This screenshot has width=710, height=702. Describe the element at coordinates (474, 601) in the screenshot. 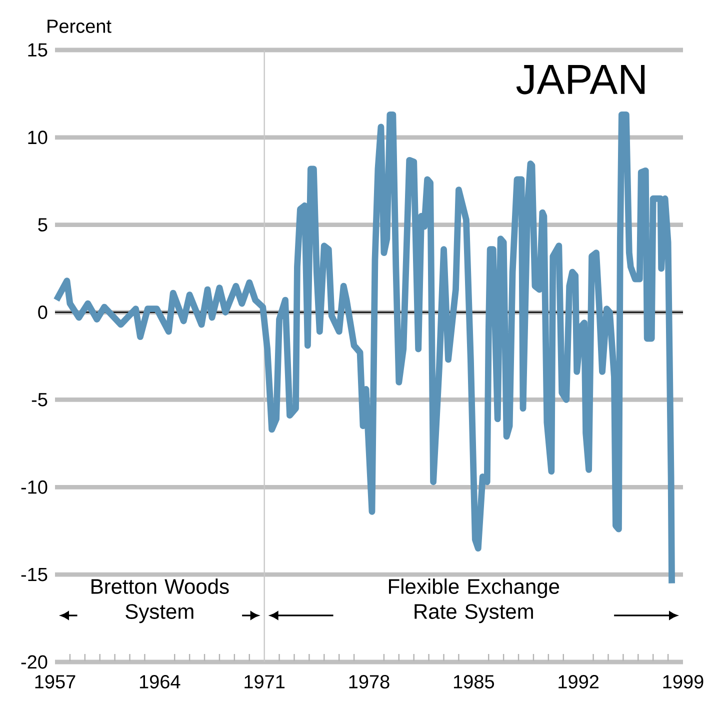

I see `annotation: Flexible Exchange Rate System` at that location.